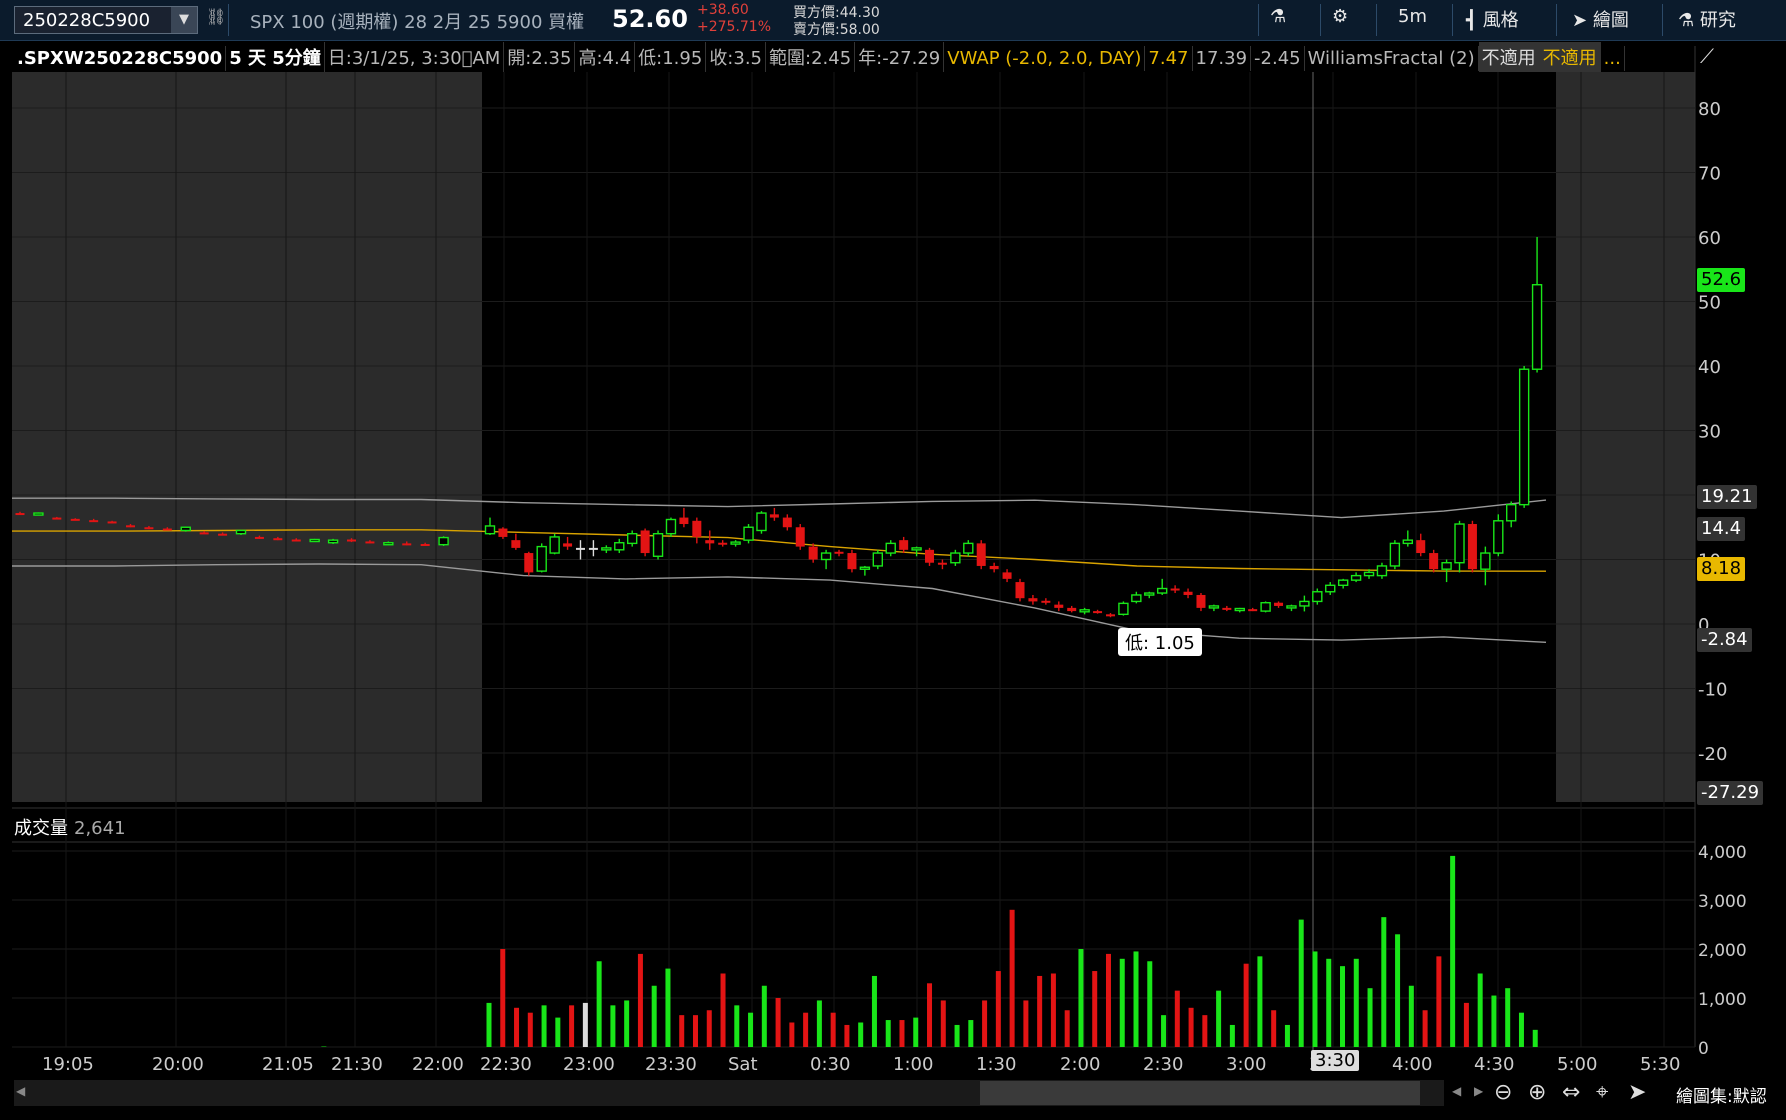  I want to click on bar-date: 日:3/1/25, 3:30 AM, so click(415, 57).